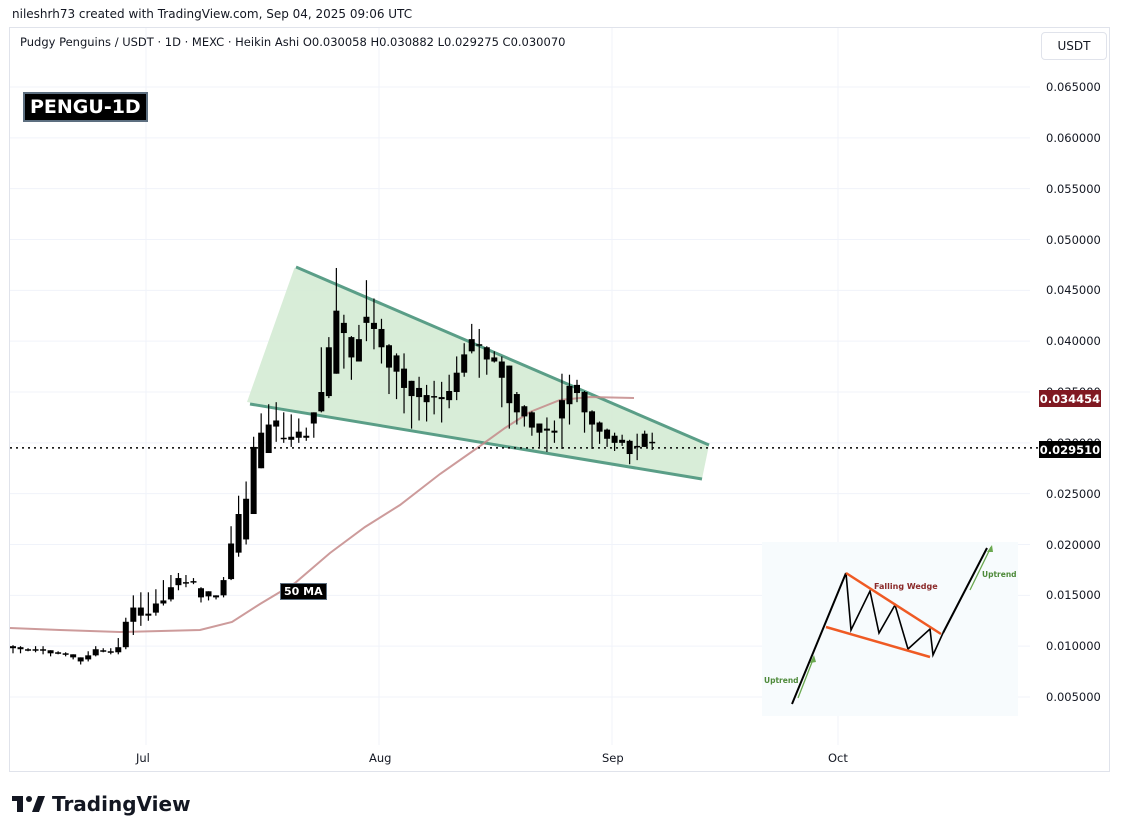  I want to click on inset-uptrend-right: Uptrend, so click(999, 574).